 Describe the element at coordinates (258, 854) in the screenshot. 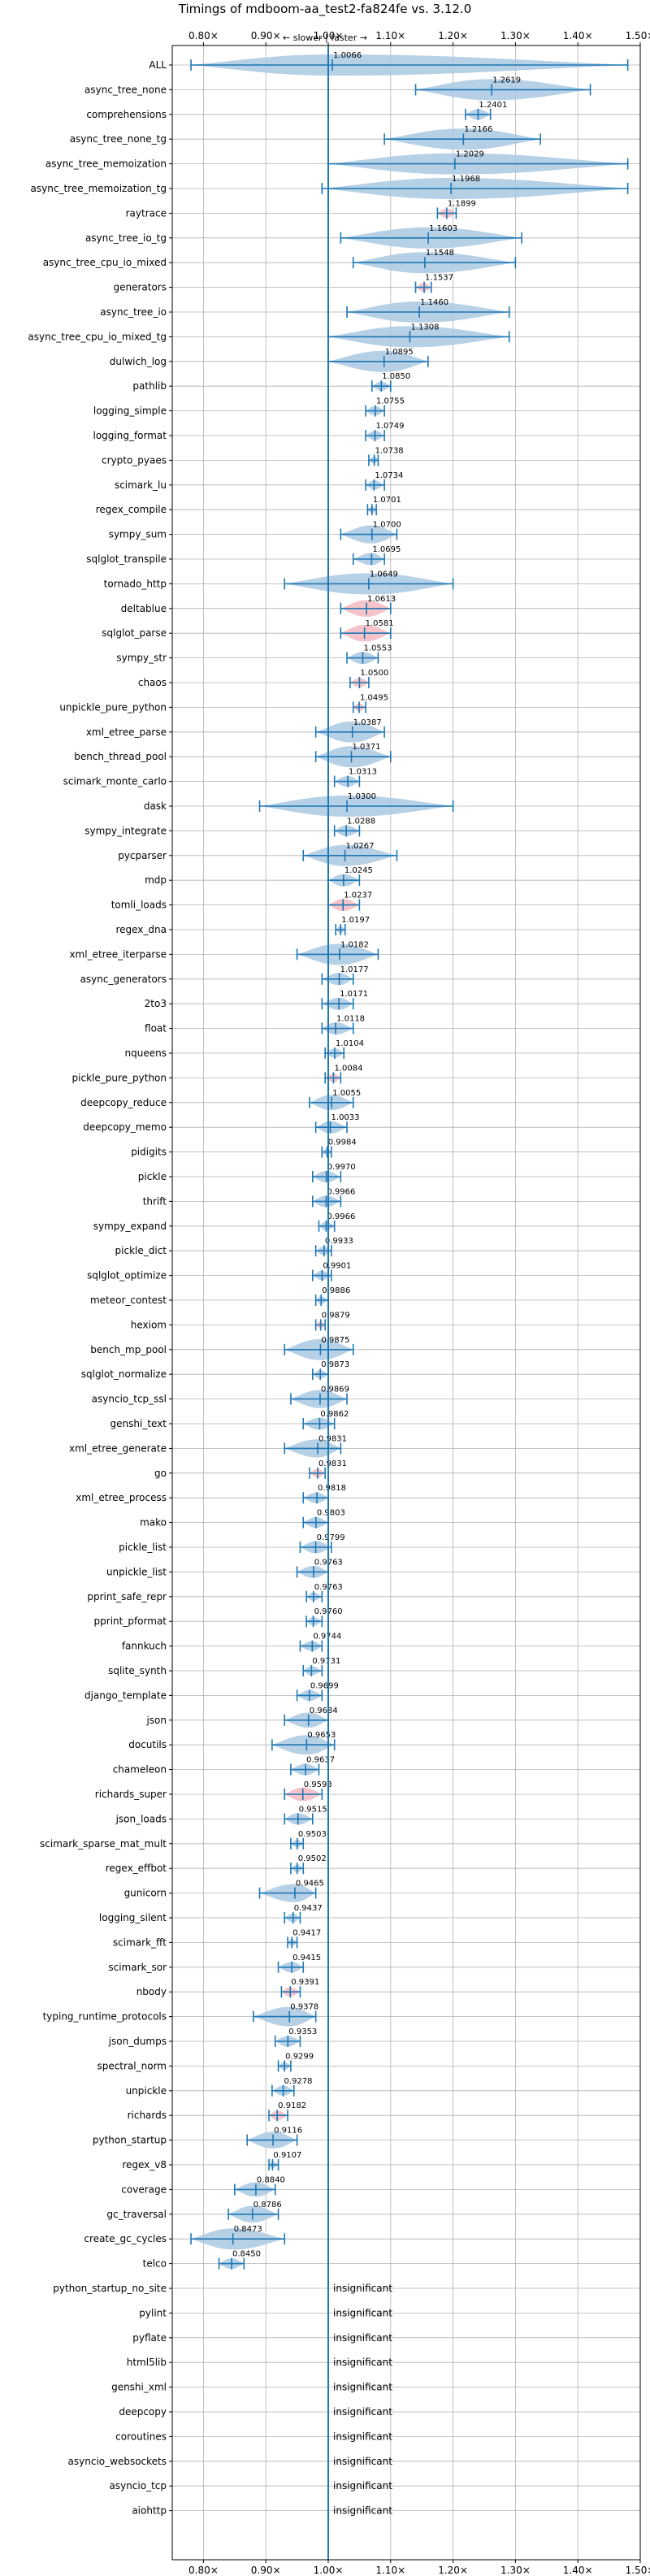

I see `benchmark-row: pycparser 1.0267` at that location.